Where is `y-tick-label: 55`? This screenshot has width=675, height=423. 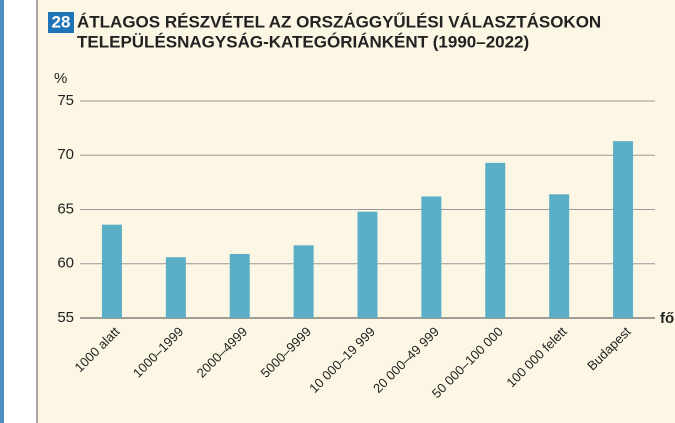 y-tick-label: 55 is located at coordinates (65, 317).